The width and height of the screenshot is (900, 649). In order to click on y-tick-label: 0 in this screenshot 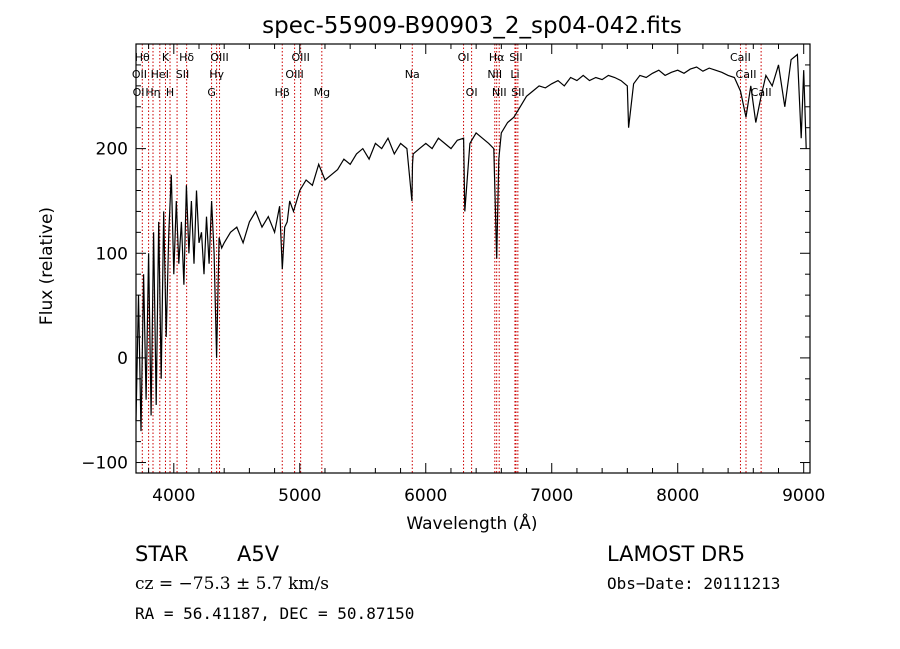, I will do `click(122, 359)`.